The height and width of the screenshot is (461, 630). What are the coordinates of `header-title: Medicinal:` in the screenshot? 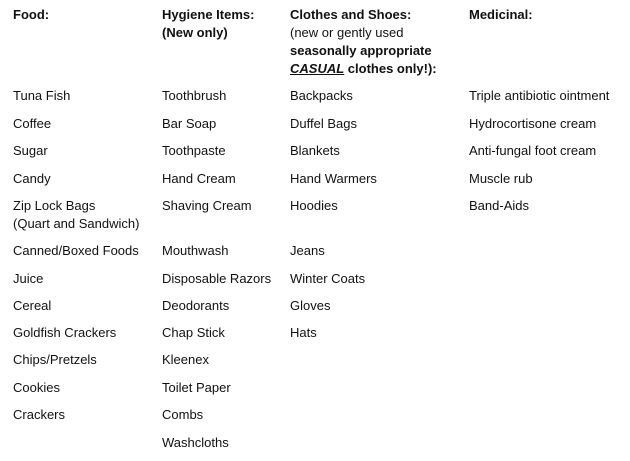 It's located at (501, 14).